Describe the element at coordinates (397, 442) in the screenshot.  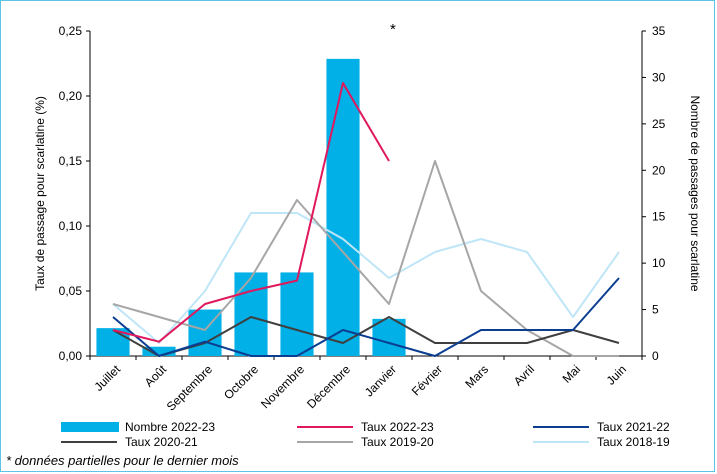
I see `legend-label-taux-2019-20: Taux 2019-20` at that location.